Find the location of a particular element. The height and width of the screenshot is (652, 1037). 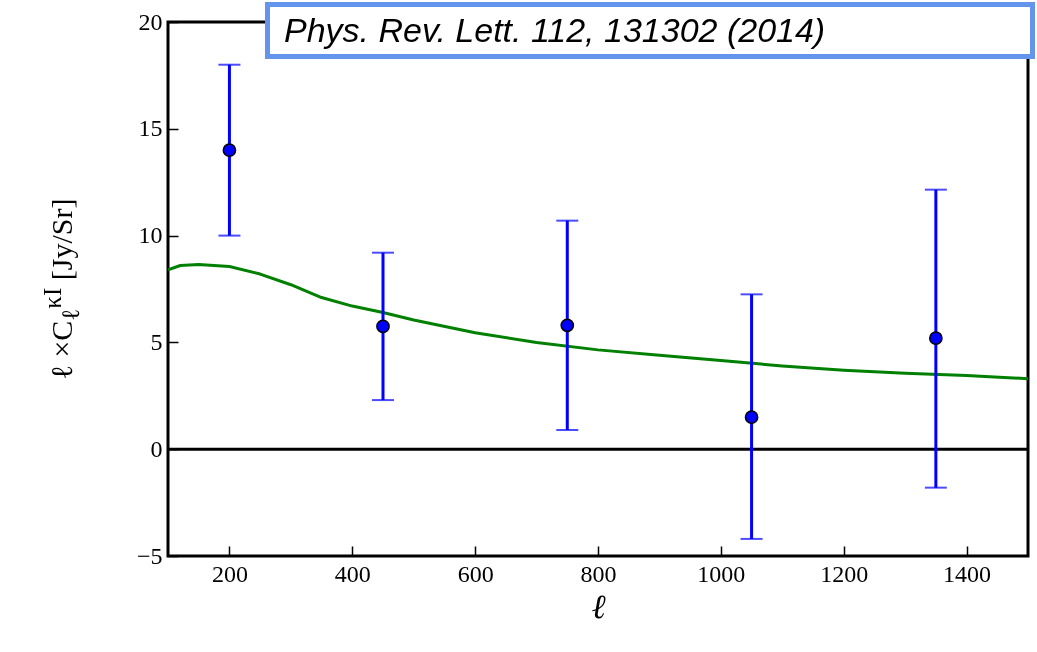

y-tick-label: −5 is located at coordinates (149, 555).